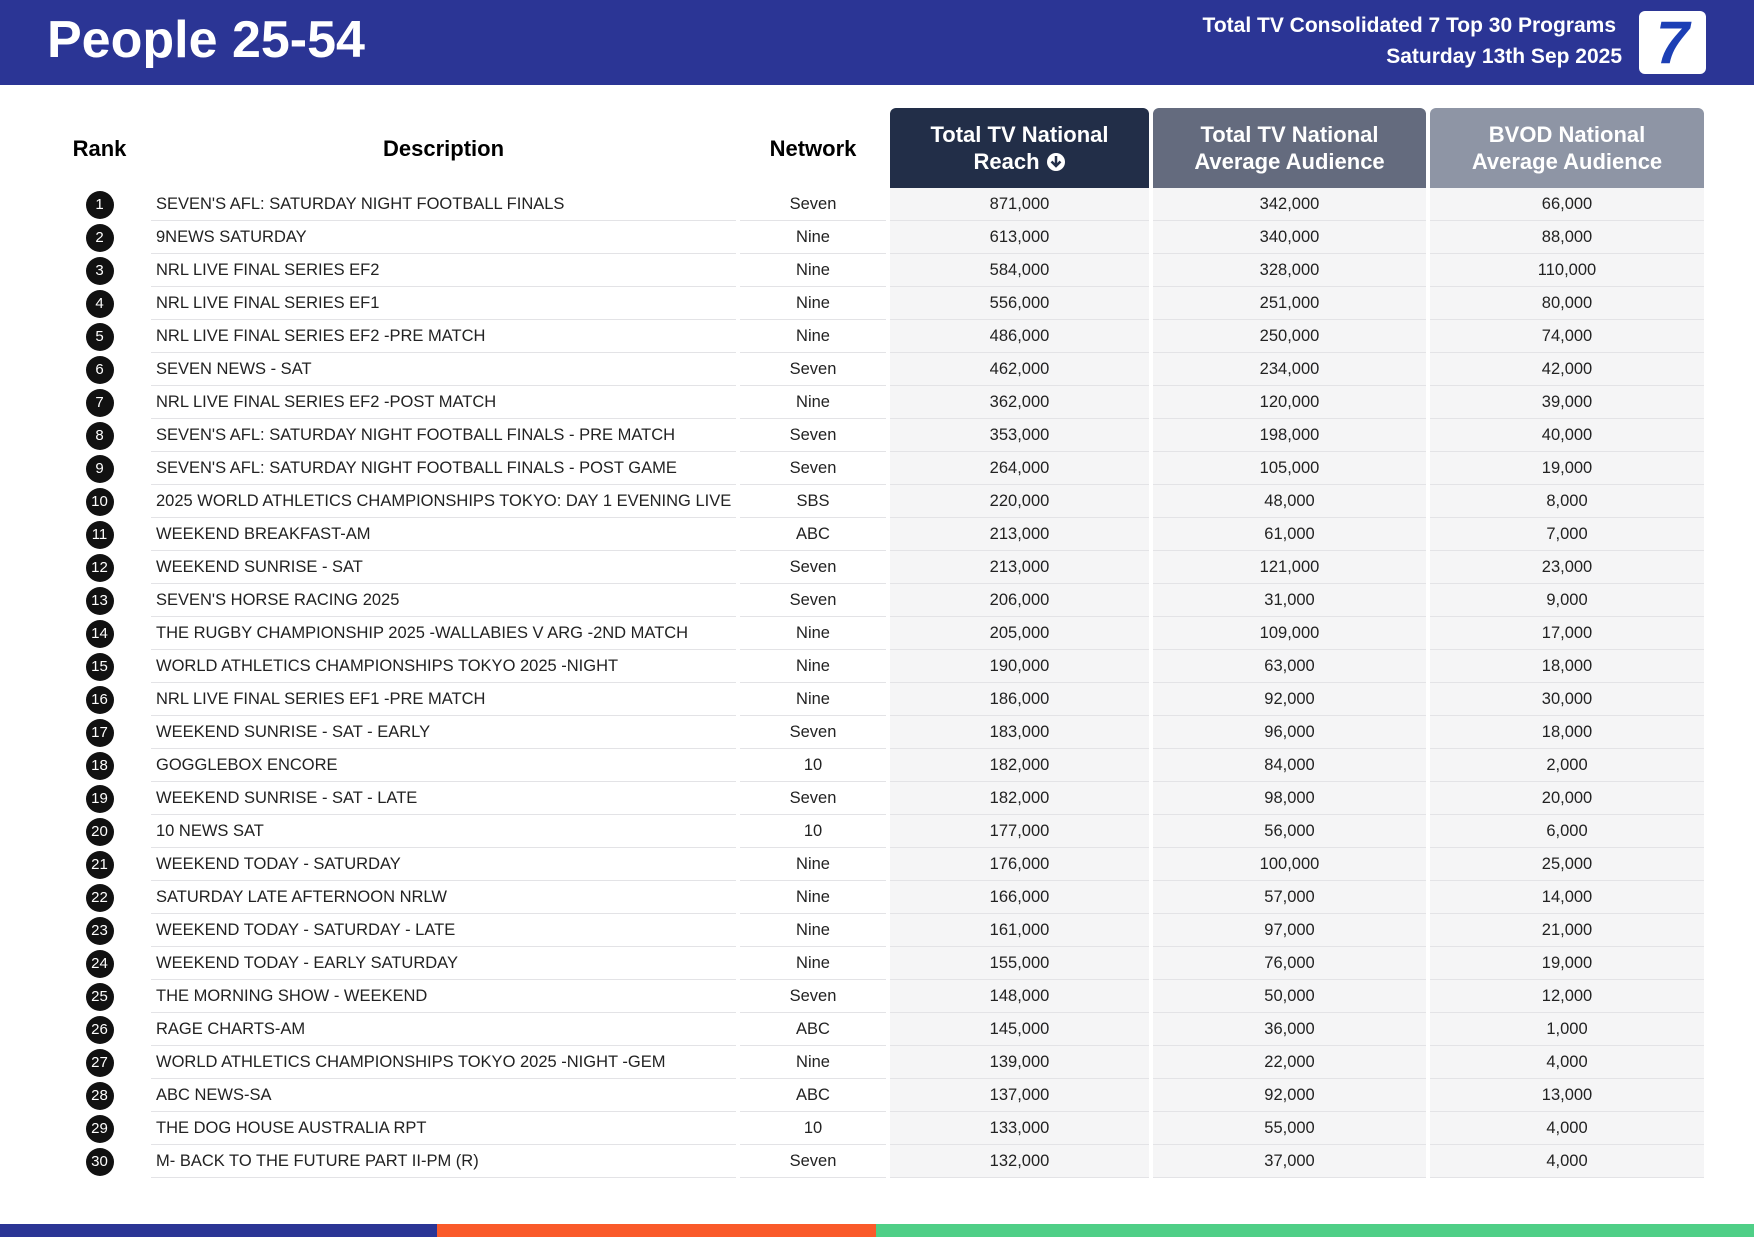 The width and height of the screenshot is (1754, 1241). I want to click on description-cell: ABC NEWS-SA, so click(443, 1095).